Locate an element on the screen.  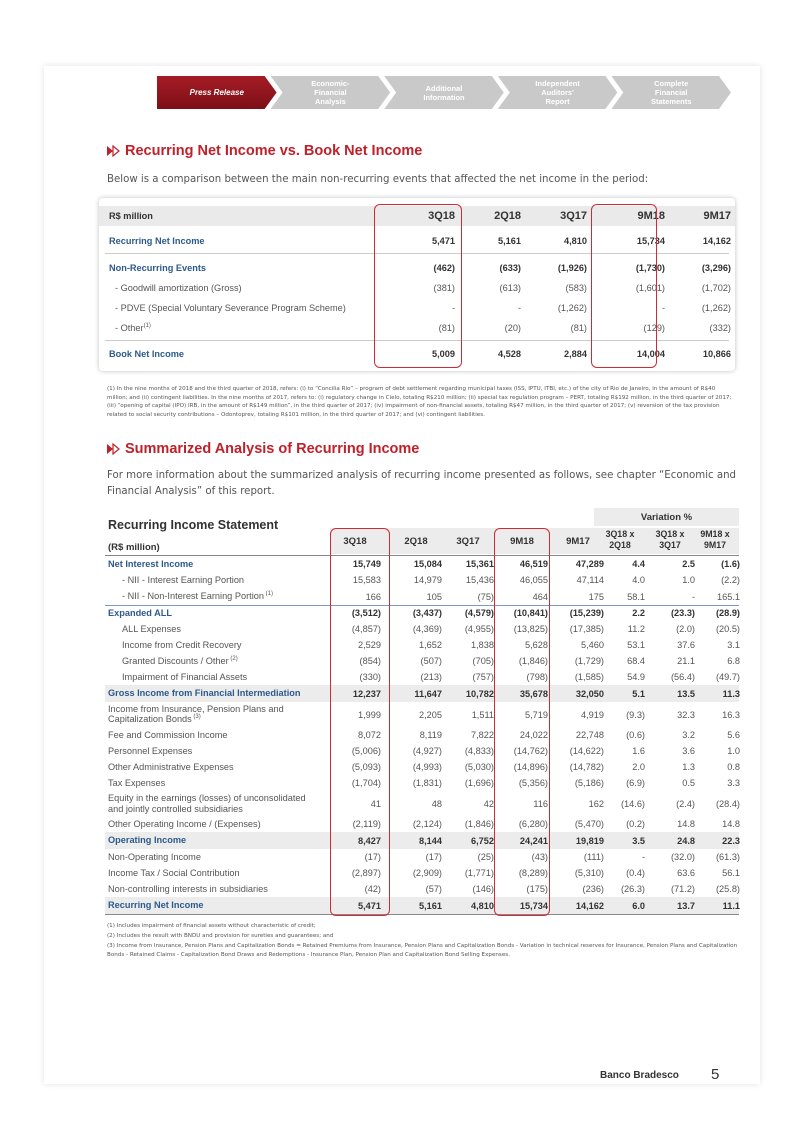
table2-row-label: Other Operating Income / (Expenses) is located at coordinates (223, 824).